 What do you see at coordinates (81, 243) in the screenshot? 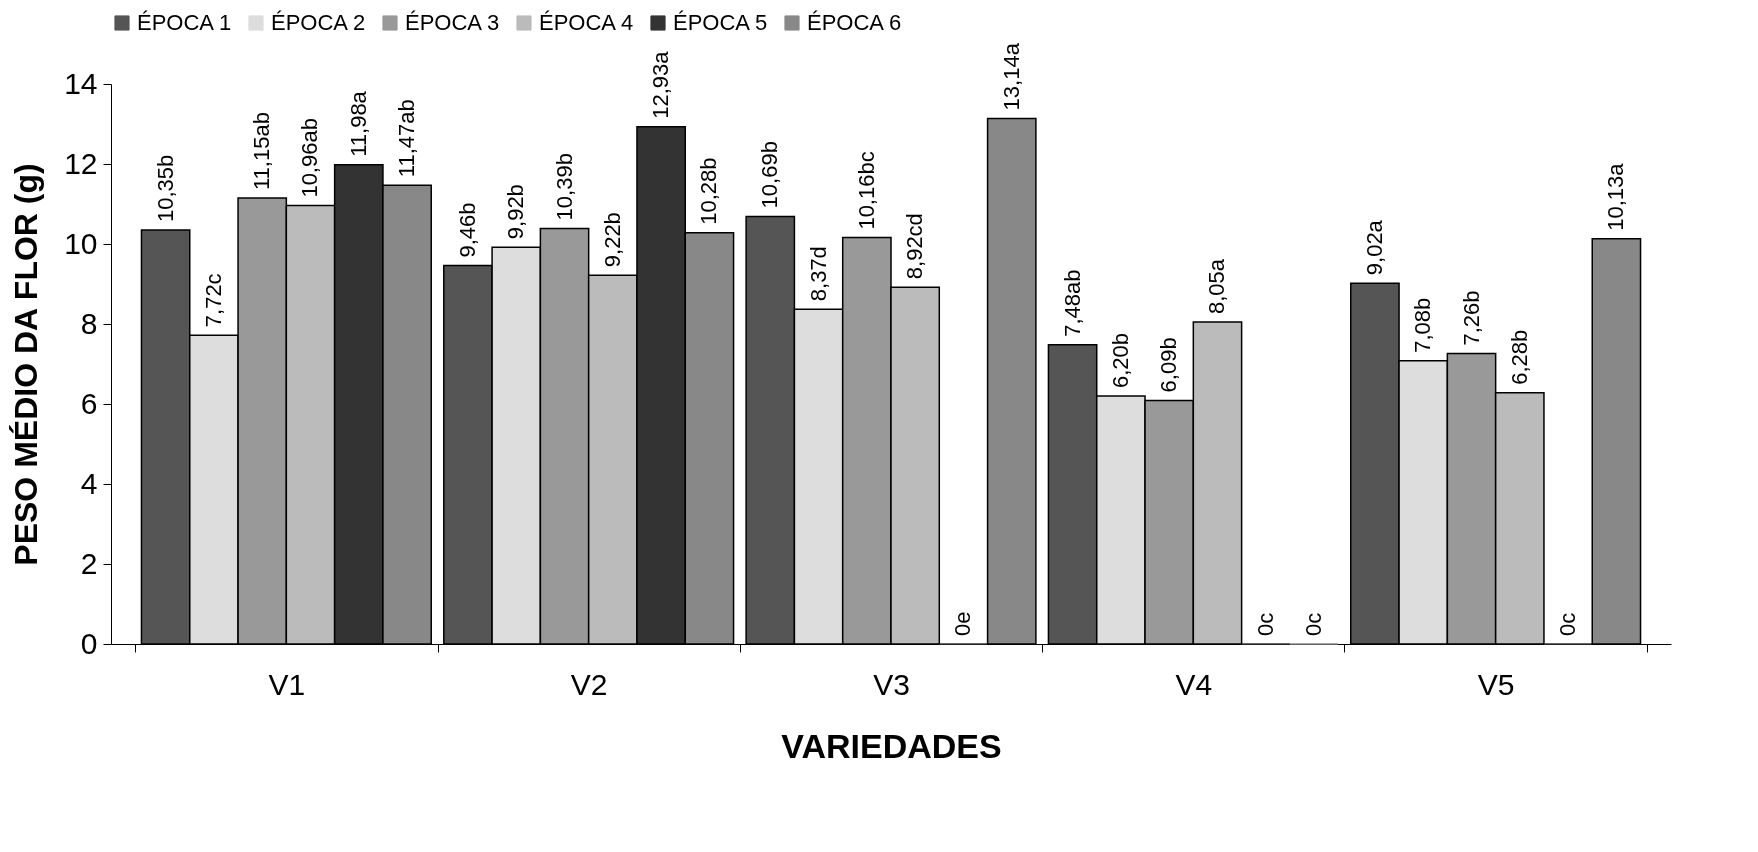
I see `y-tick-label: 10` at bounding box center [81, 243].